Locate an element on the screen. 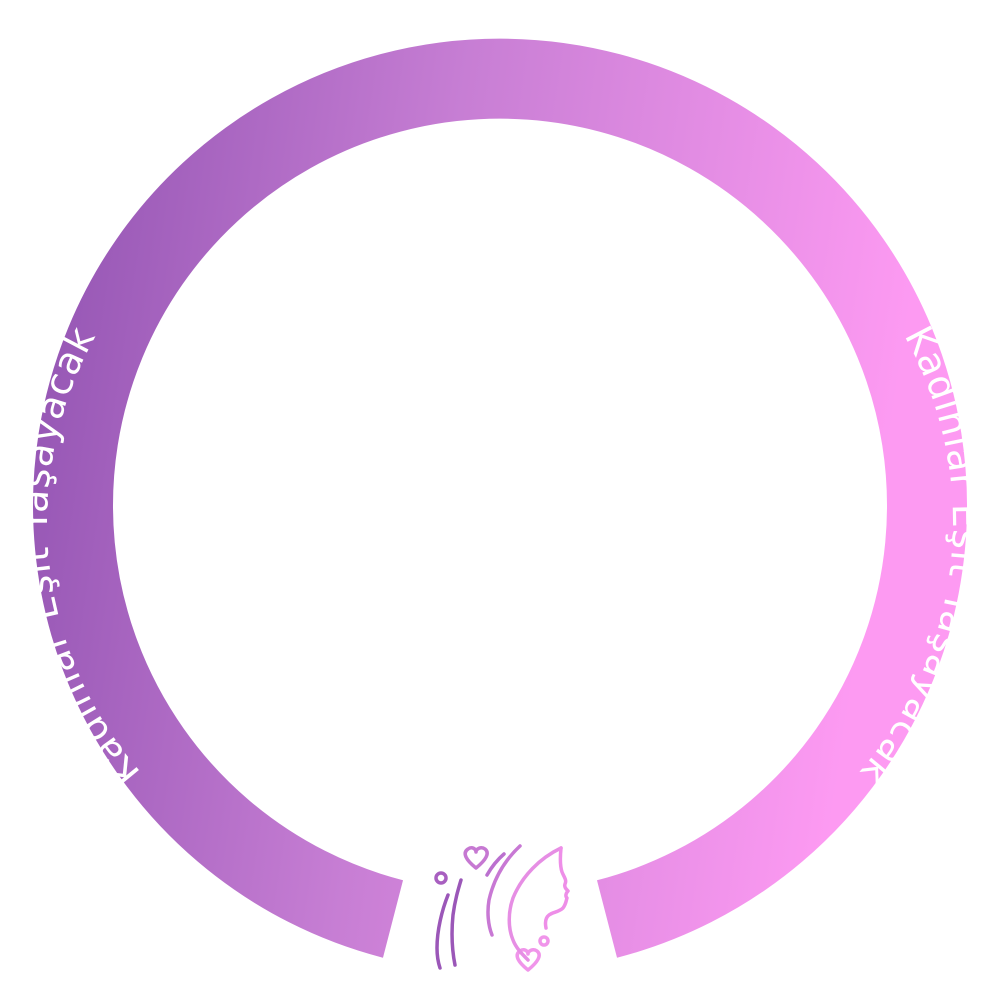 This screenshot has height=1000, width=1000. top-ring-text: 6284’Ü UYGULA is located at coordinates (500, 178).